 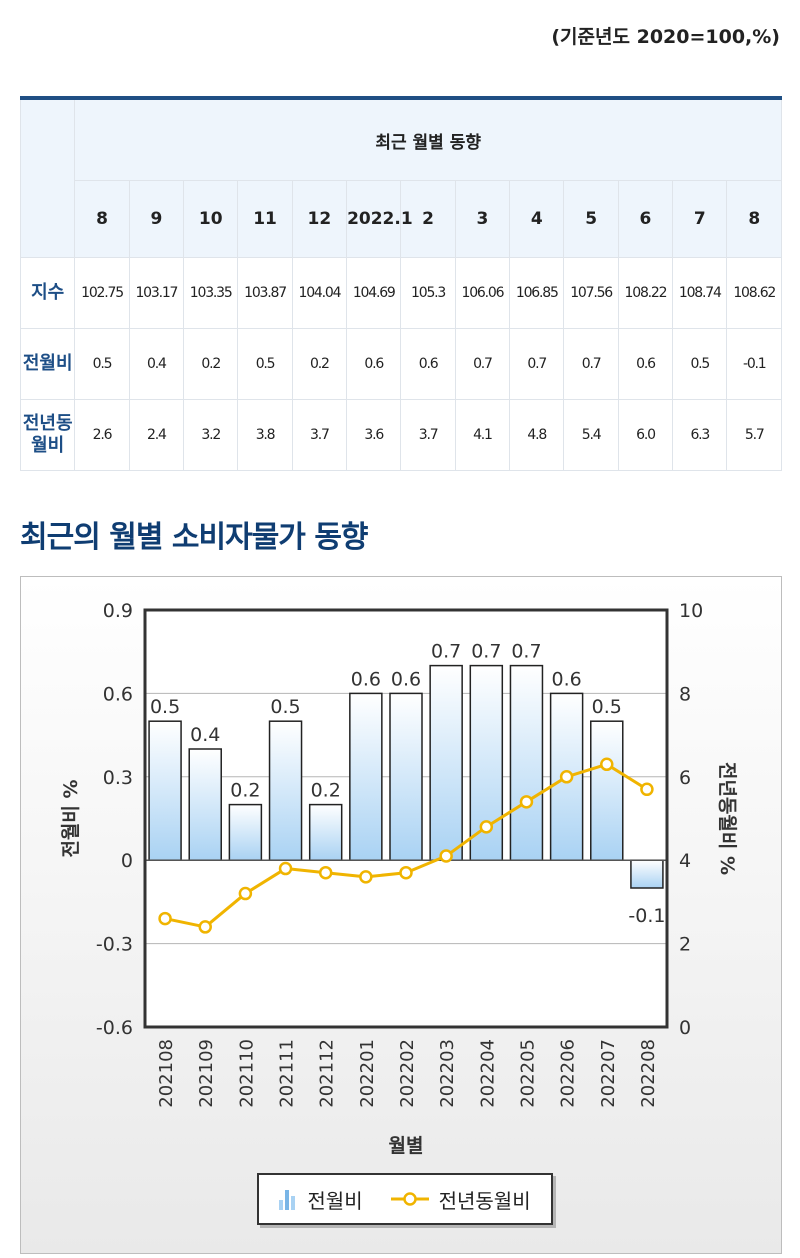 I want to click on y-tick-label: 0.3, so click(x=118, y=778).